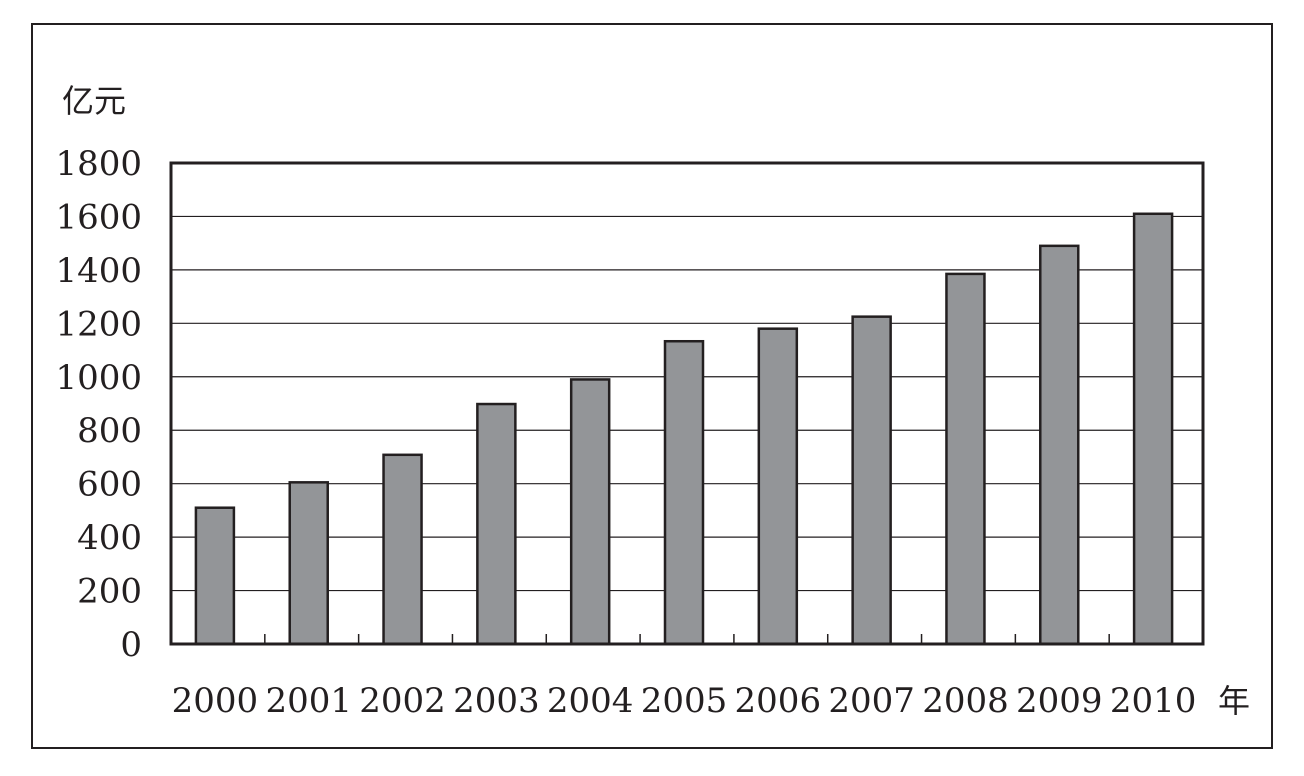 This screenshot has width=1304, height=776. Describe the element at coordinates (109, 538) in the screenshot. I see `y-tick-label: 400` at that location.